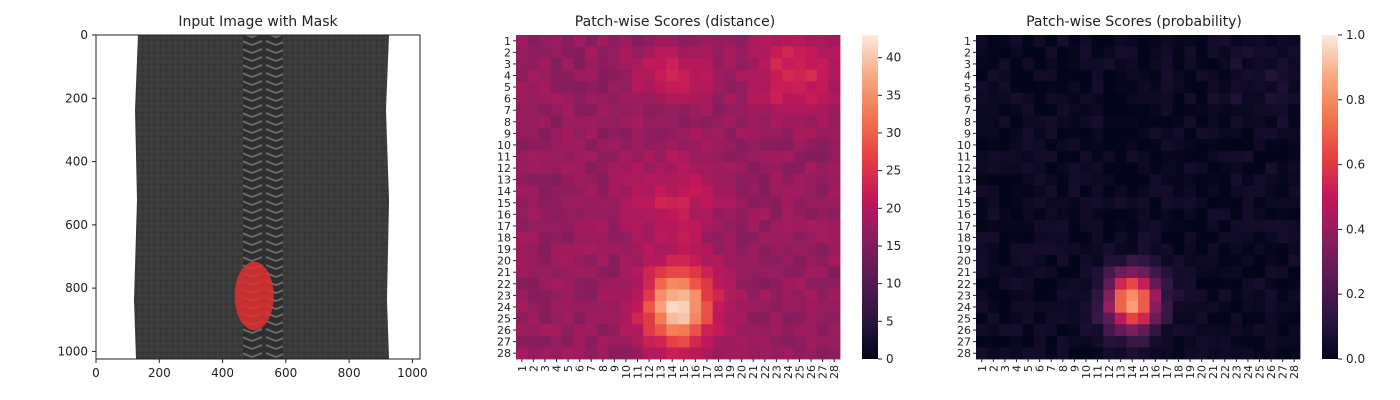 This screenshot has height=400, width=1400. I want to click on row-tick-label: 9, so click(507, 133).